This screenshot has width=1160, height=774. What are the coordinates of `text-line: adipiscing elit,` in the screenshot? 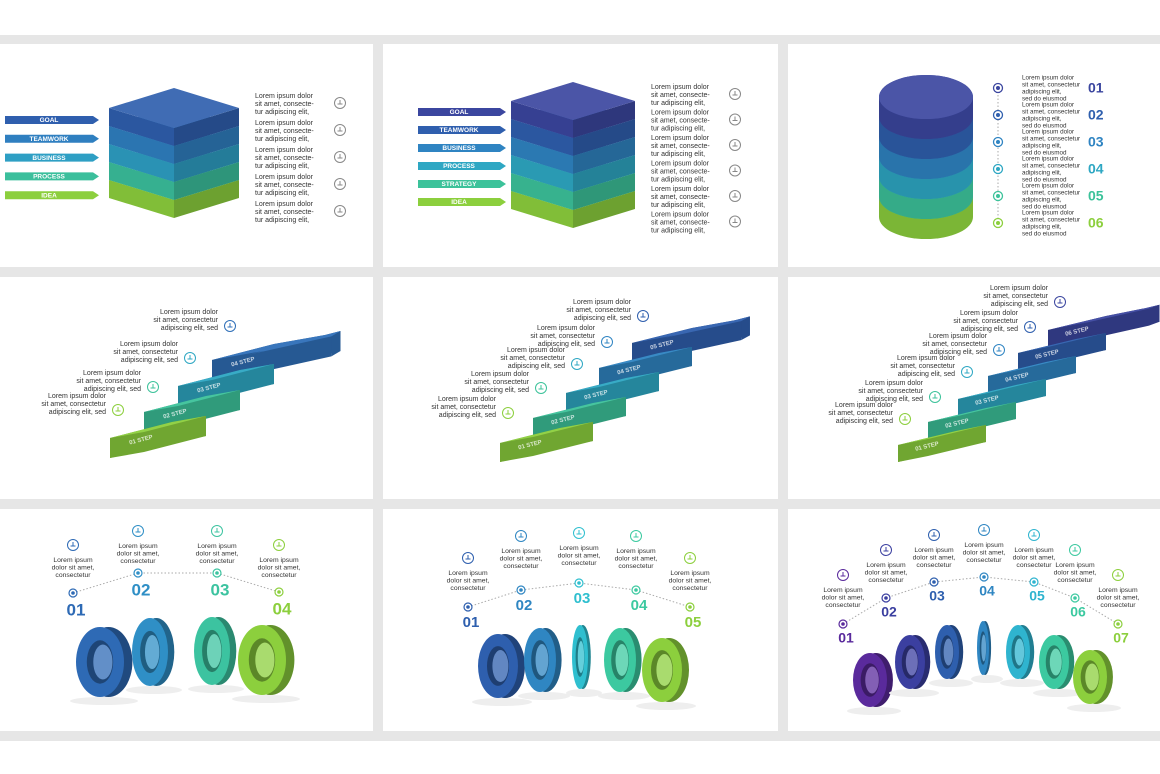 It's located at (1042, 200).